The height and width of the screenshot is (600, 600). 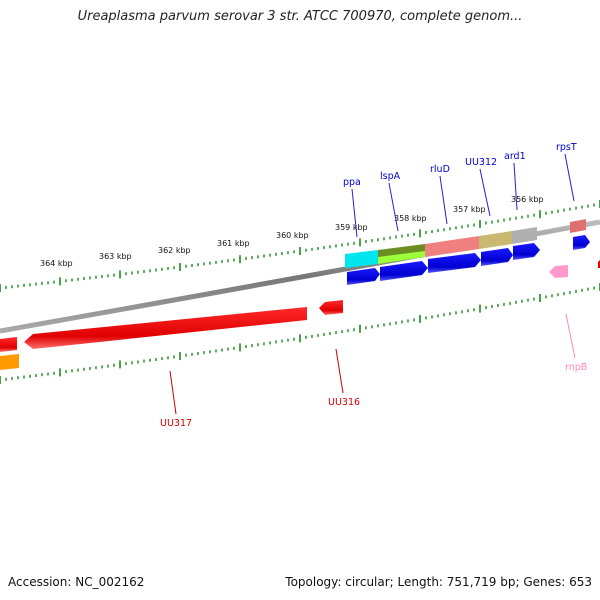 I want to click on band-segment-khaki, so click(x=495, y=240).